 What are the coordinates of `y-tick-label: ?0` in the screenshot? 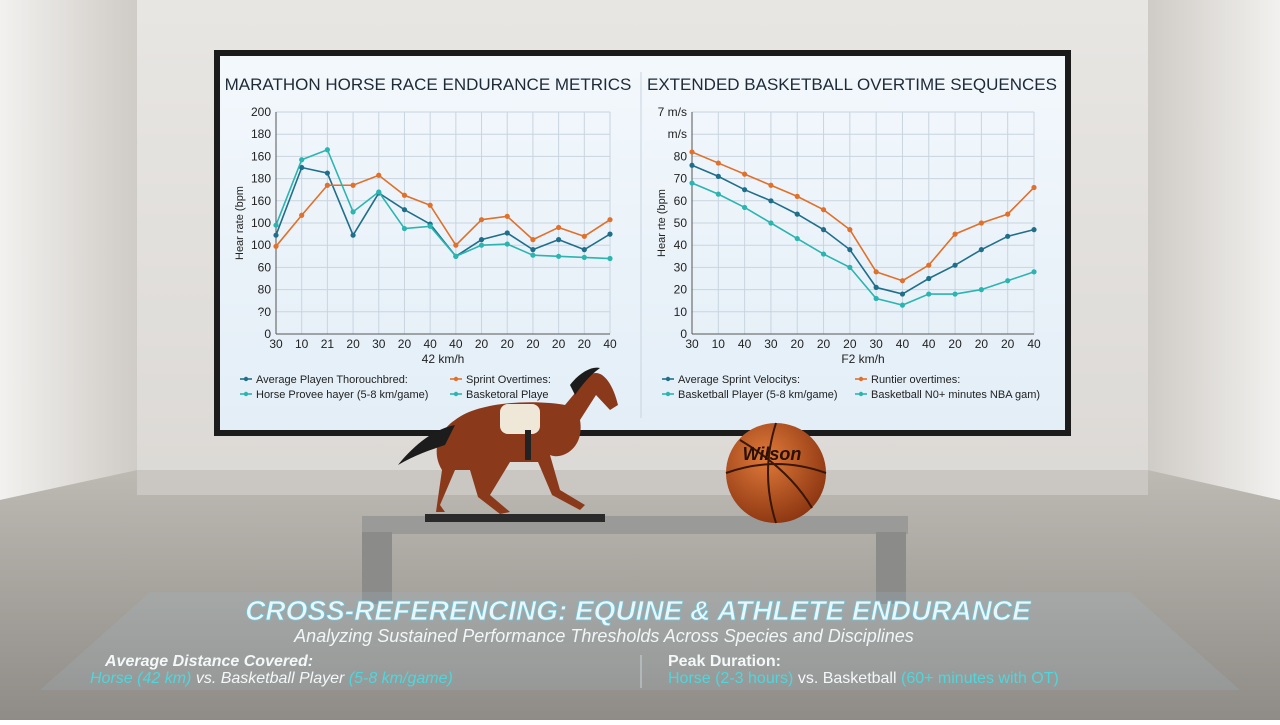 It's located at (265, 312).